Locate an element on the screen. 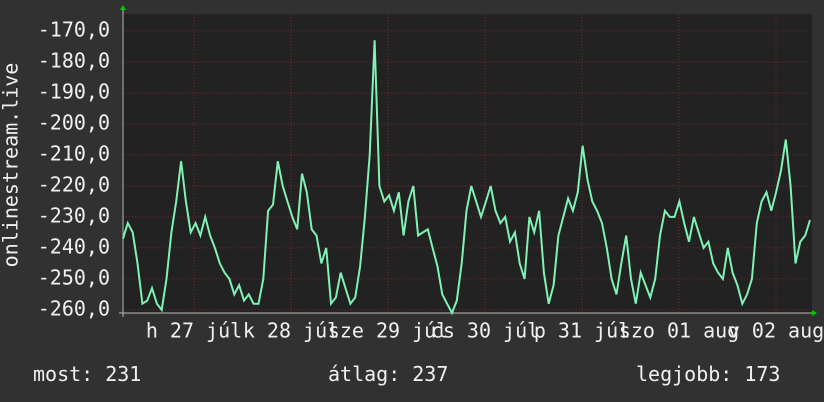  y-tick-label: -240,0 is located at coordinates (74, 246).